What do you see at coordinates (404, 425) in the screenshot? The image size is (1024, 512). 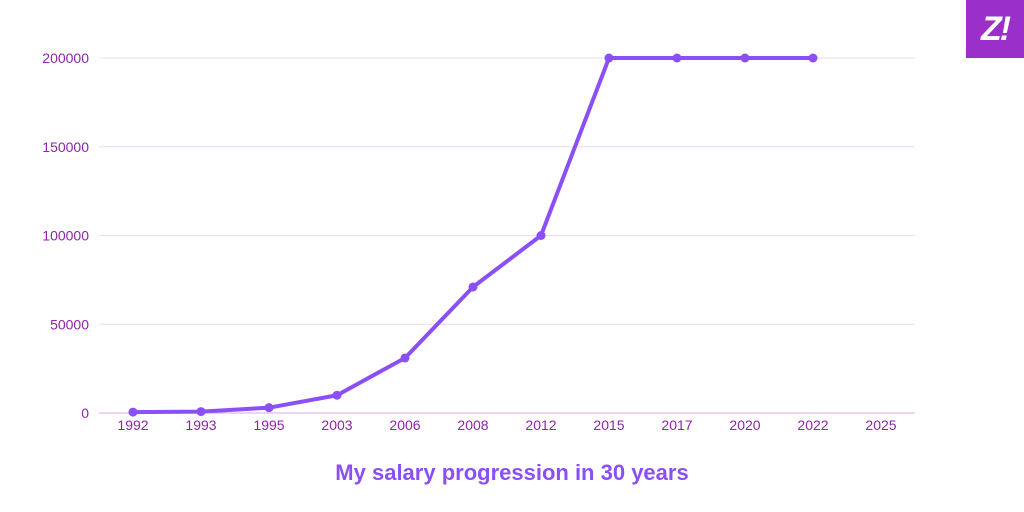 I see `x-tick-label: 2006` at bounding box center [404, 425].